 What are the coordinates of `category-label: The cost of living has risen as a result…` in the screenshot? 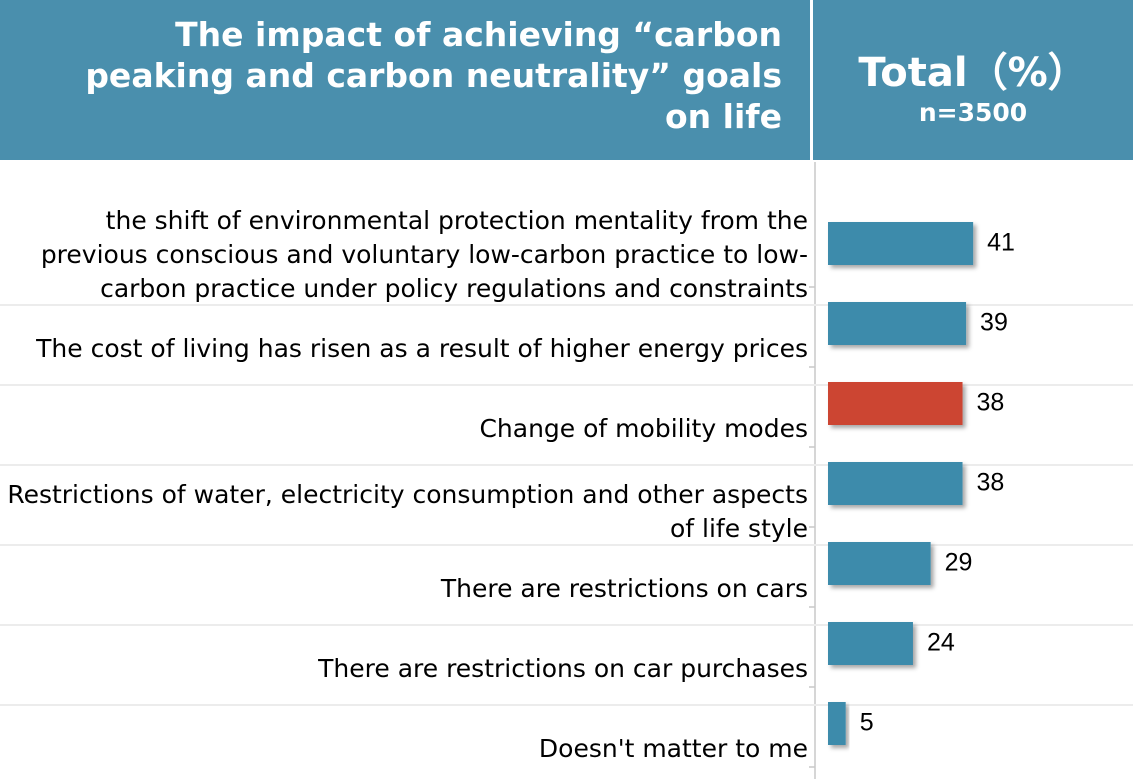 It's located at (422, 348).